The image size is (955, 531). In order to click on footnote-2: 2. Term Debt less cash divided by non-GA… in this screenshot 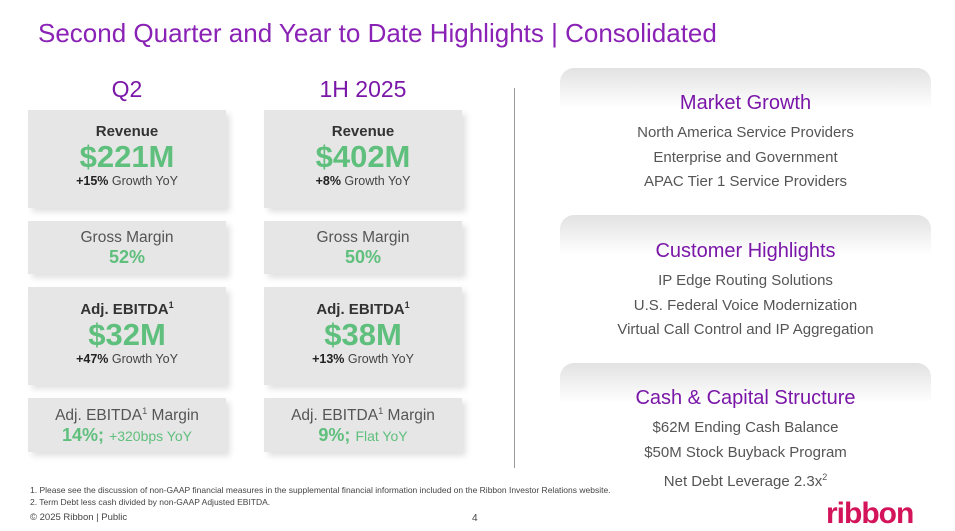, I will do `click(150, 502)`.